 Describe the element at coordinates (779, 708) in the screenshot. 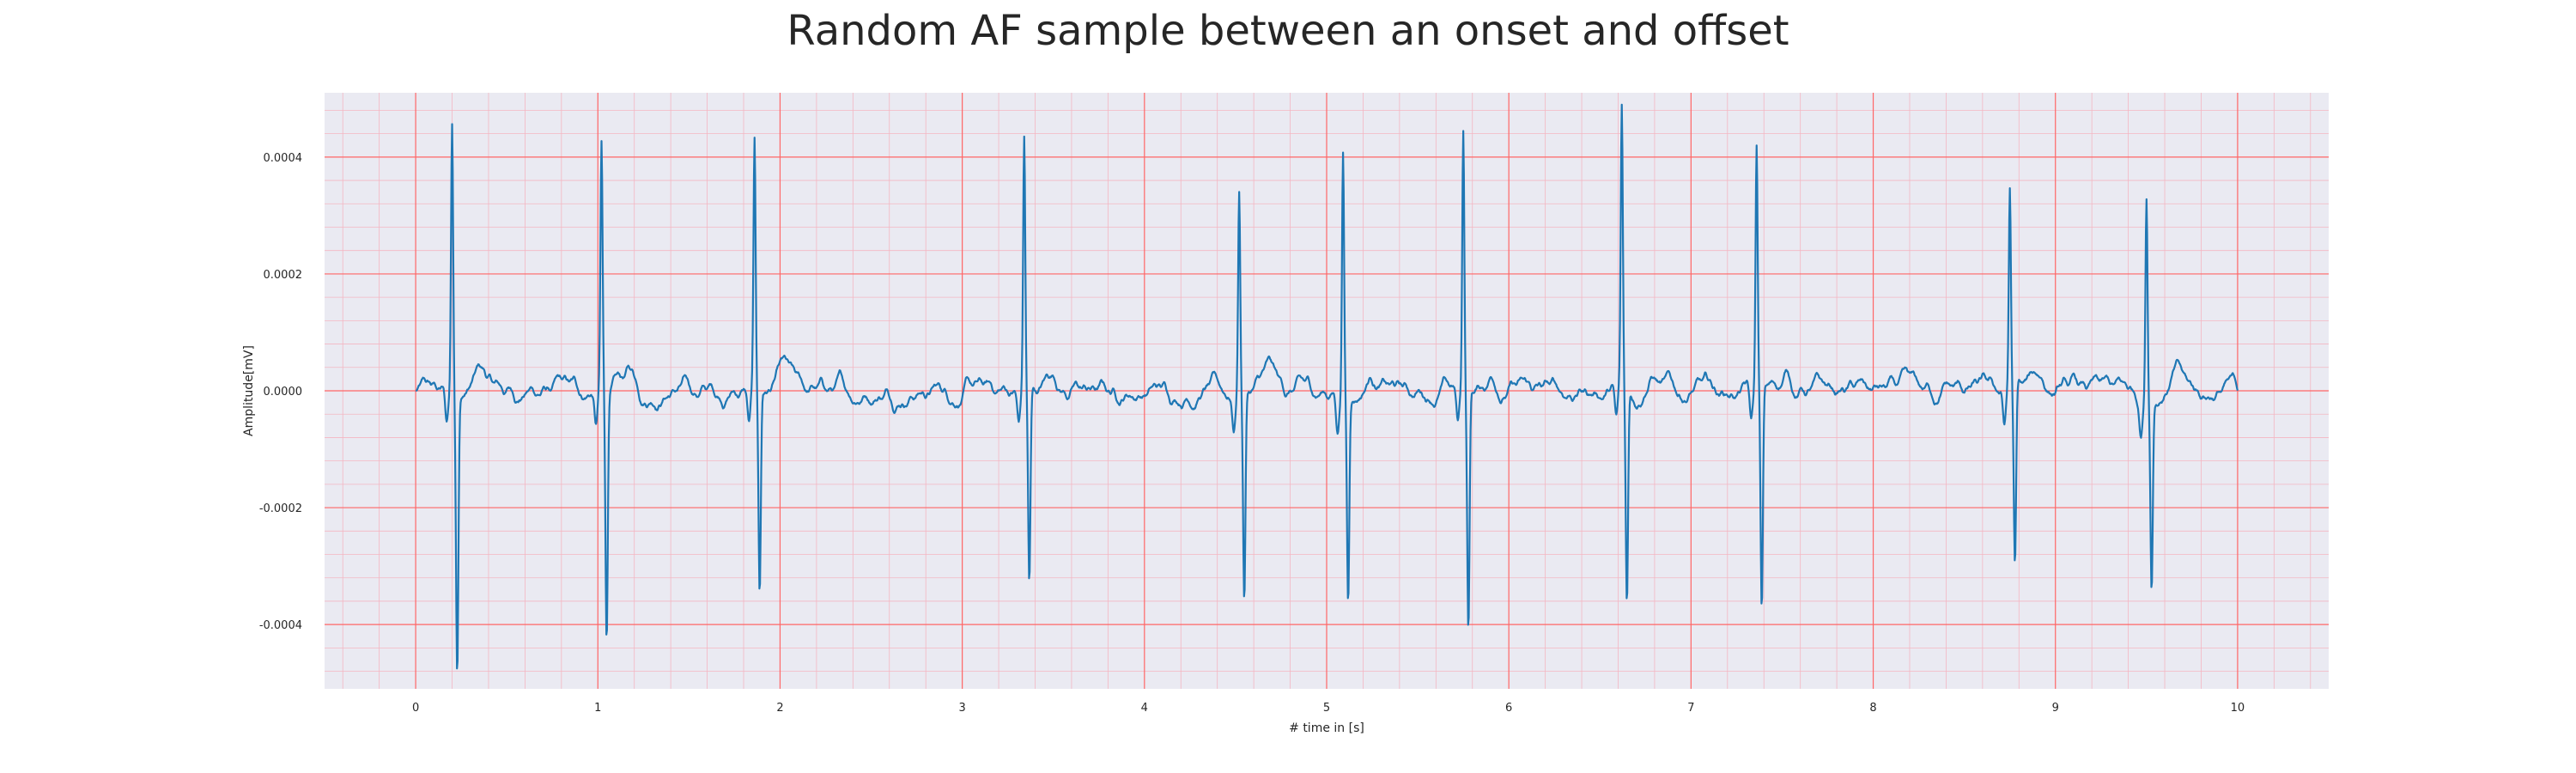

I see `x-tick-label: 2` at that location.